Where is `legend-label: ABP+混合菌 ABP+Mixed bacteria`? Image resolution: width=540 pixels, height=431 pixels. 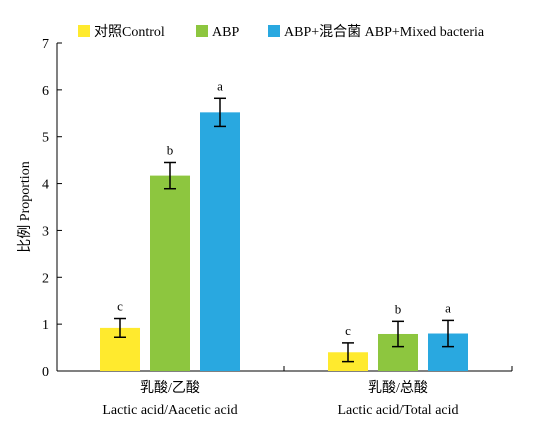 legend-label: ABP+混合菌 ABP+Mixed bacteria is located at coordinates (384, 32).